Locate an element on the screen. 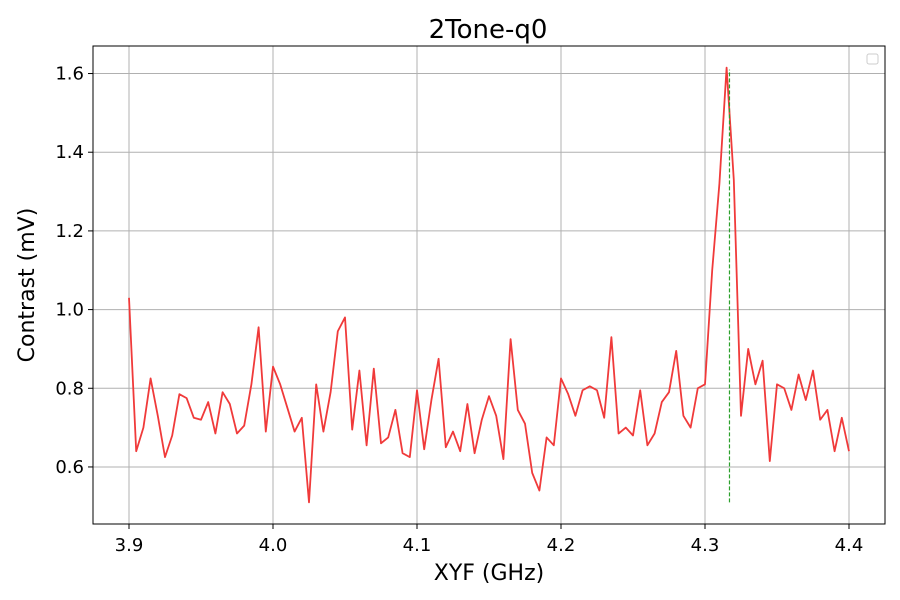  x-tick-label: 3.9 is located at coordinates (129, 545).